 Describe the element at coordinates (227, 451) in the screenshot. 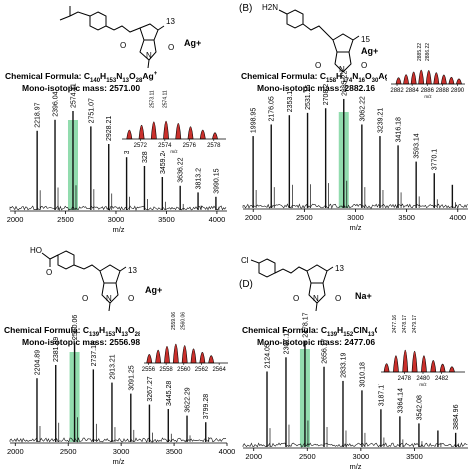

I see `x-tick-label: 4000` at that location.